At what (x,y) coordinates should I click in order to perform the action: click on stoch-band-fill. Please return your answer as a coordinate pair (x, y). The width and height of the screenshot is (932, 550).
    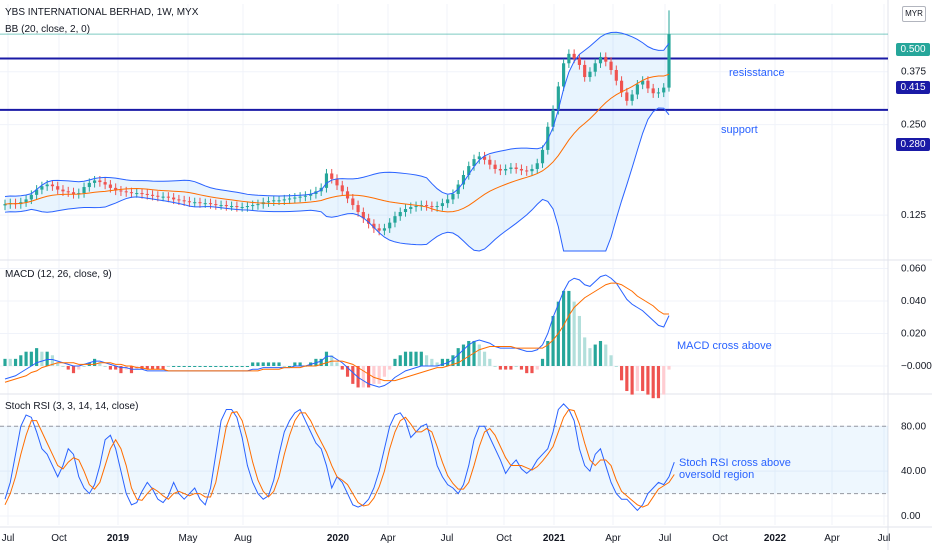
    Looking at the image, I should click on (444, 460).